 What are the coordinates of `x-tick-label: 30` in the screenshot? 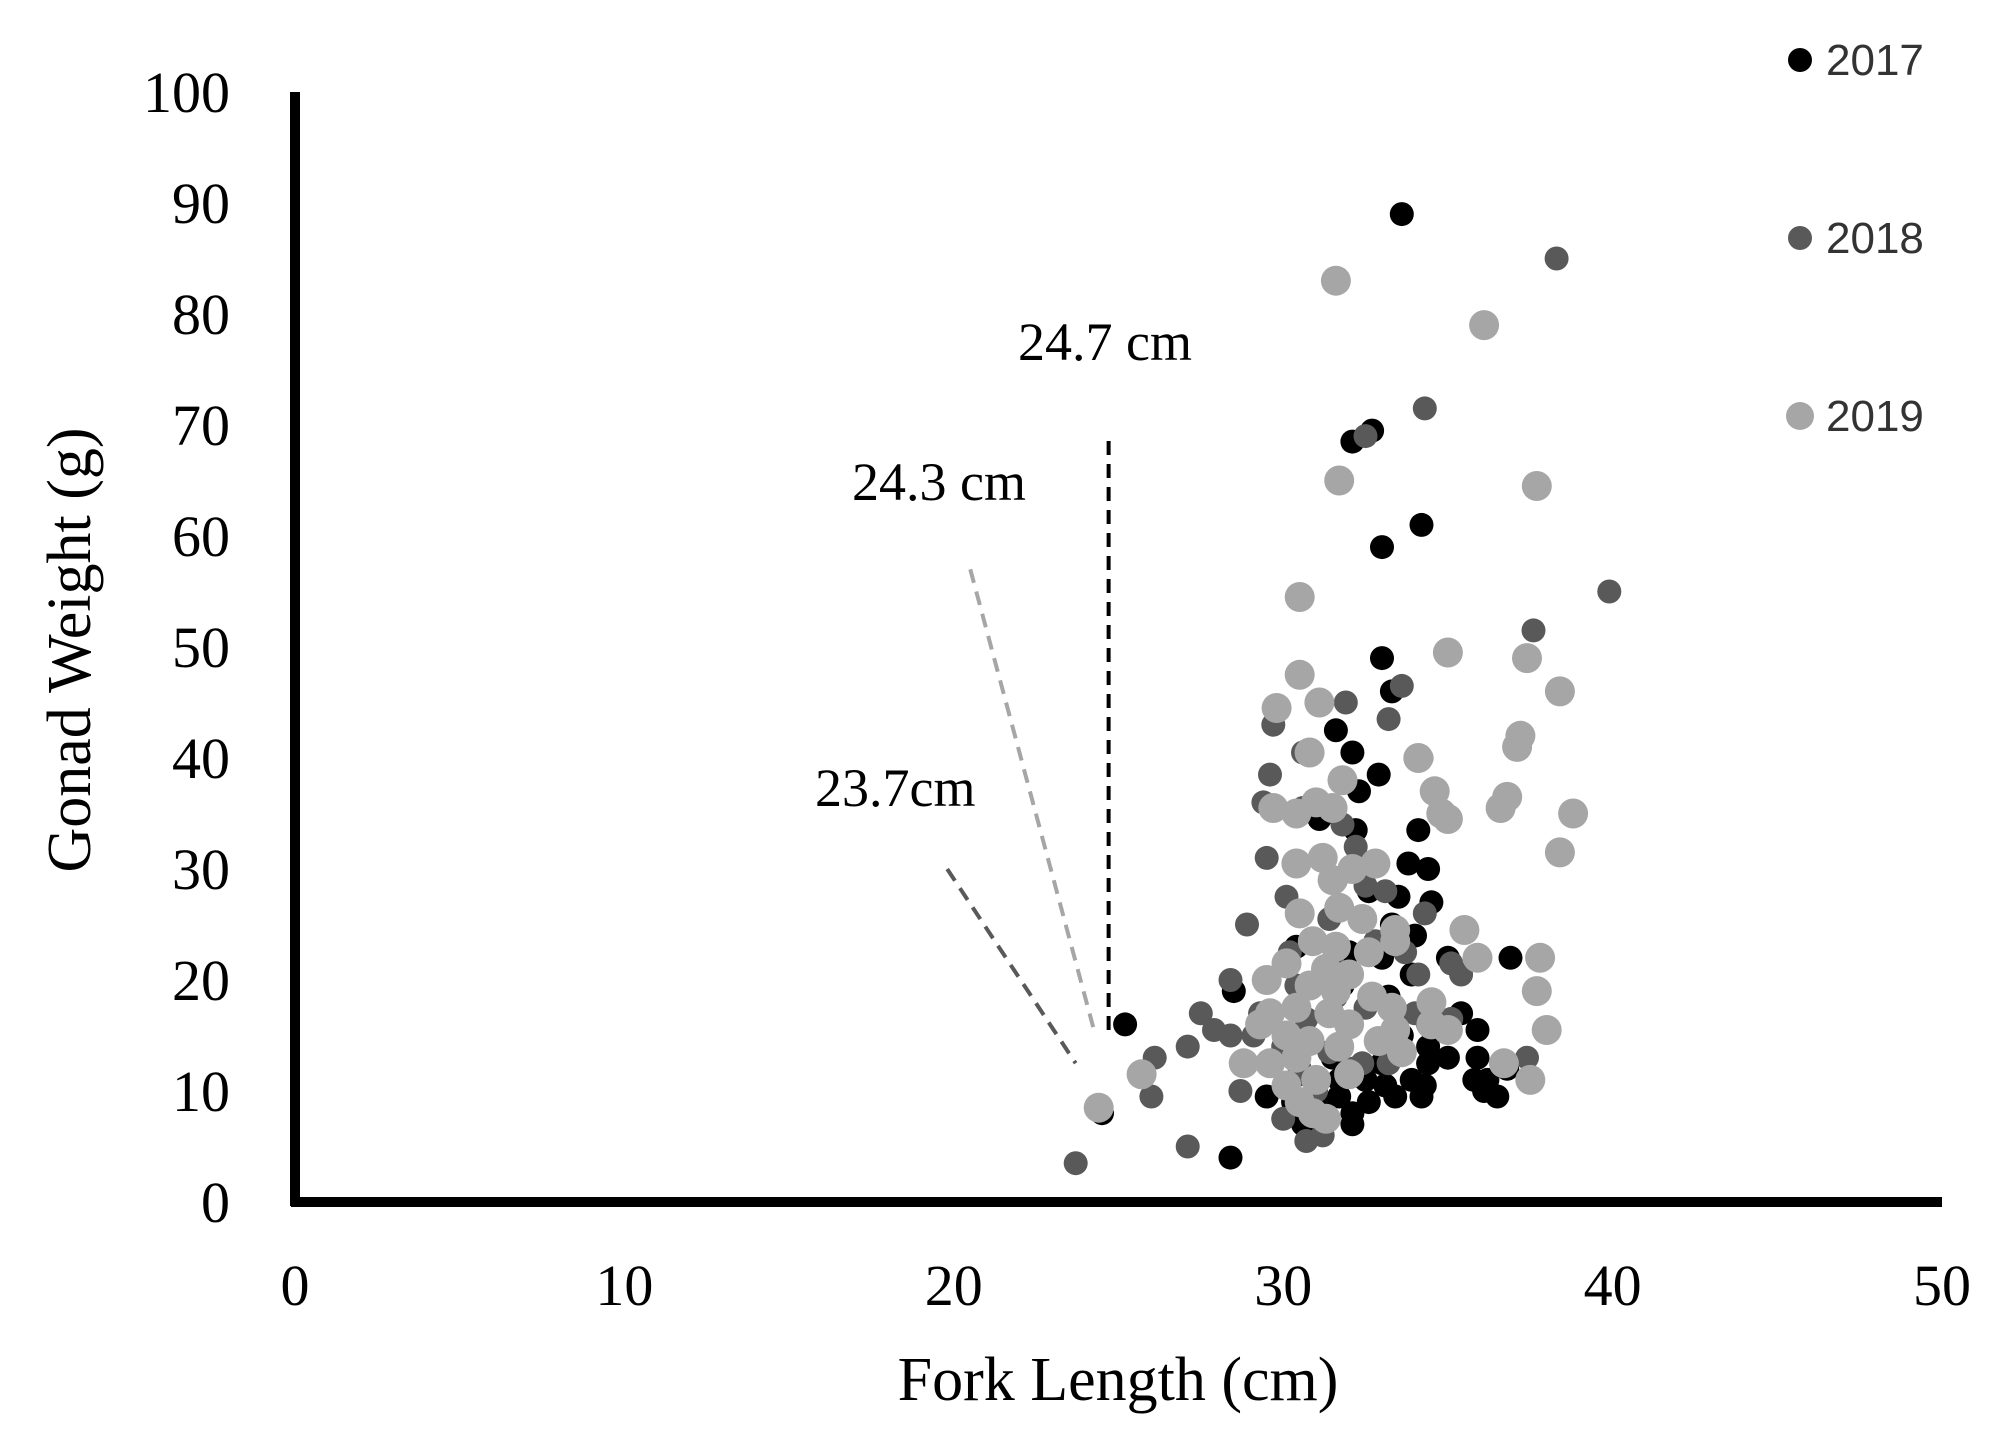 It's located at (1283, 1285).